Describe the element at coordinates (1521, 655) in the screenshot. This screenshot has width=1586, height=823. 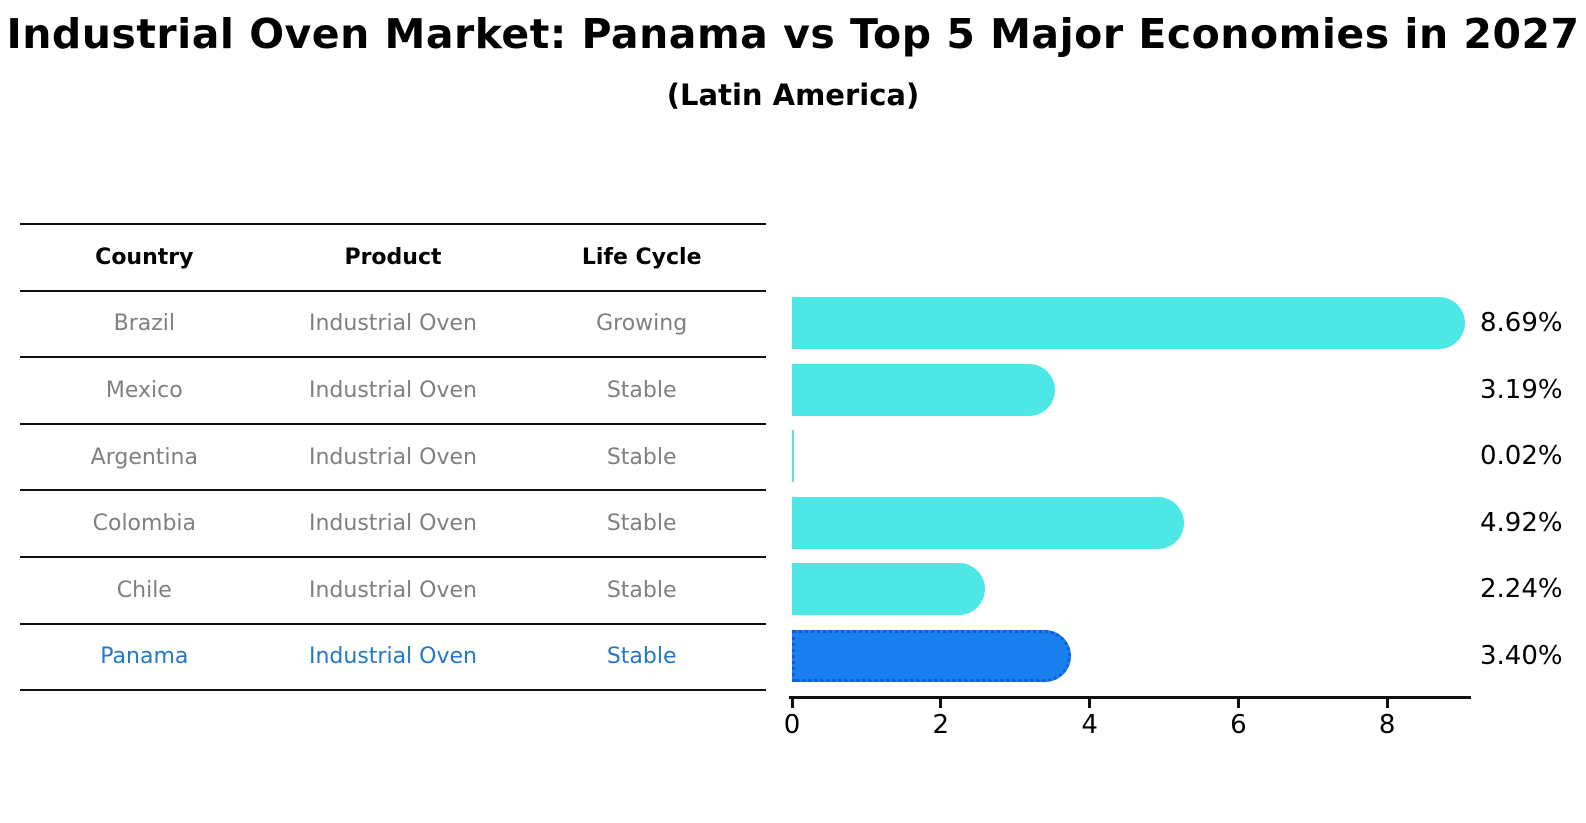
I see `bar-value-label: 3.40%` at that location.